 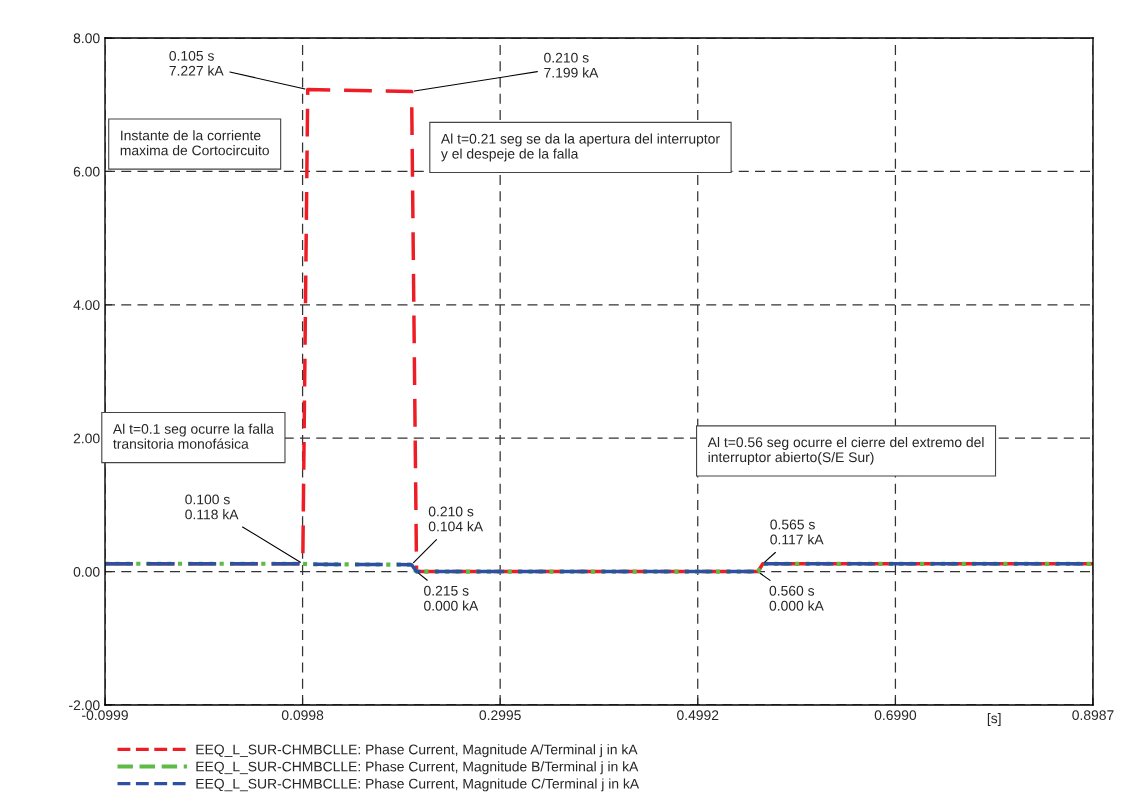 I want to click on legend-label: EEQ_L_SUR-CHMBCLLE: Phase Current, Magnitude B/Terminal j in kA, so click(x=417, y=768).